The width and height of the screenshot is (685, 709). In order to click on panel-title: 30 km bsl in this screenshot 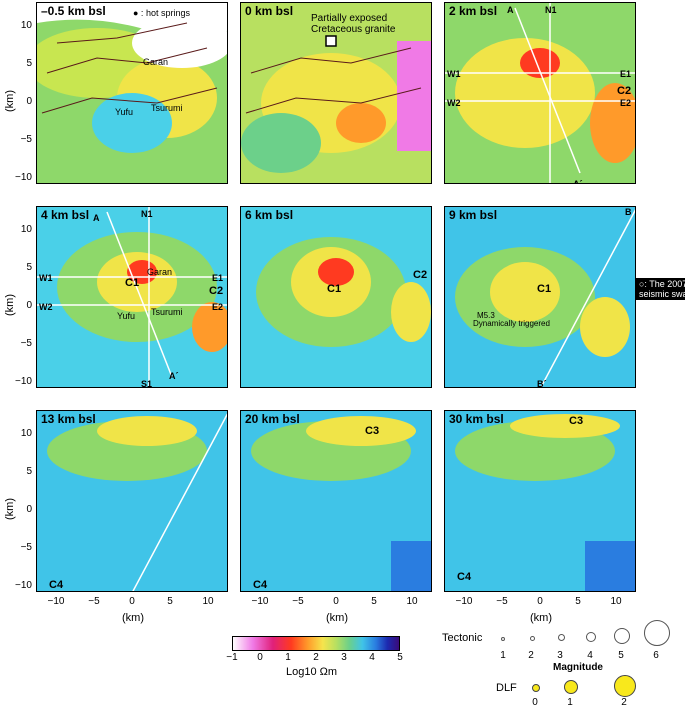, I will do `click(476, 419)`.